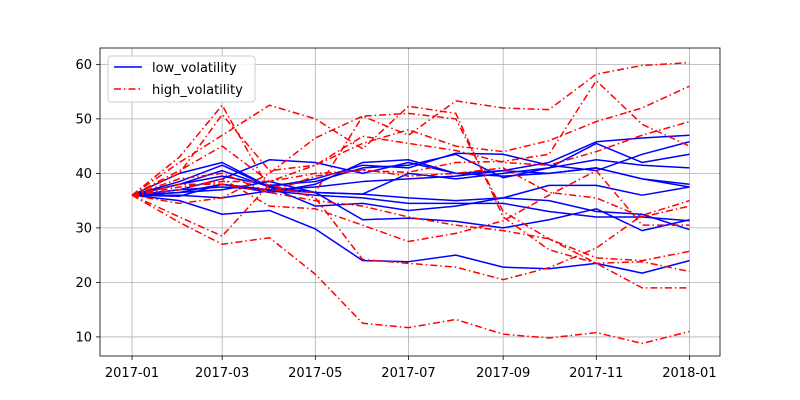  I want to click on x-tick-label: 2018-01, so click(689, 373).